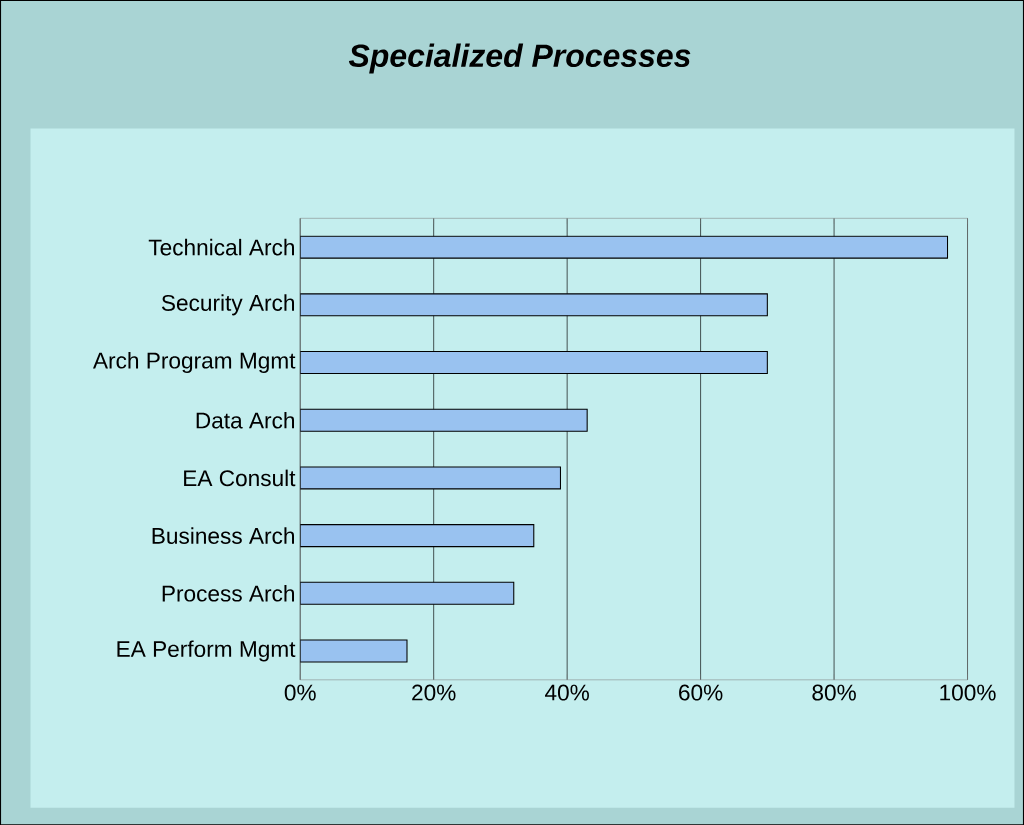 This screenshot has height=825, width=1024. Describe the element at coordinates (206, 651) in the screenshot. I see `y-tick-label: EA Perform Mgmt` at that location.